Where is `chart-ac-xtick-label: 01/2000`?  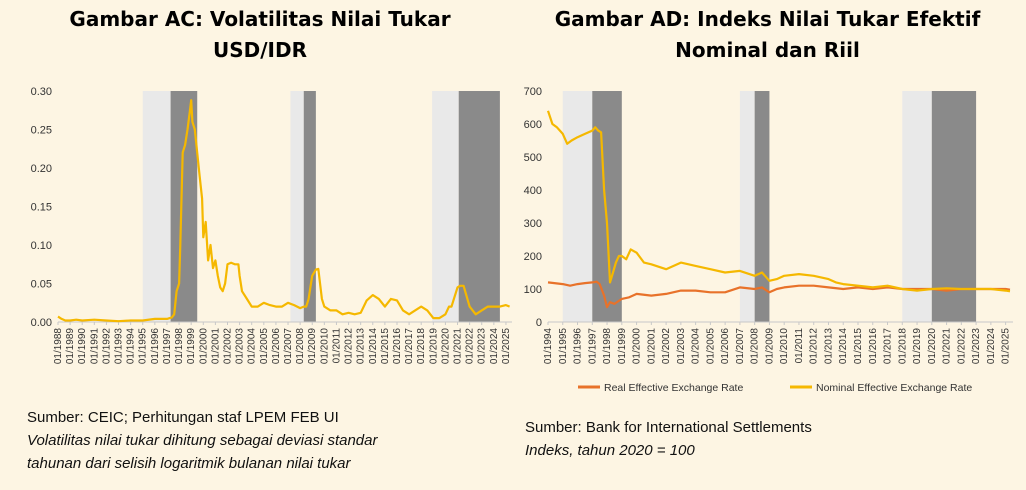
chart-ac-xtick-label: 01/2000 is located at coordinates (203, 346).